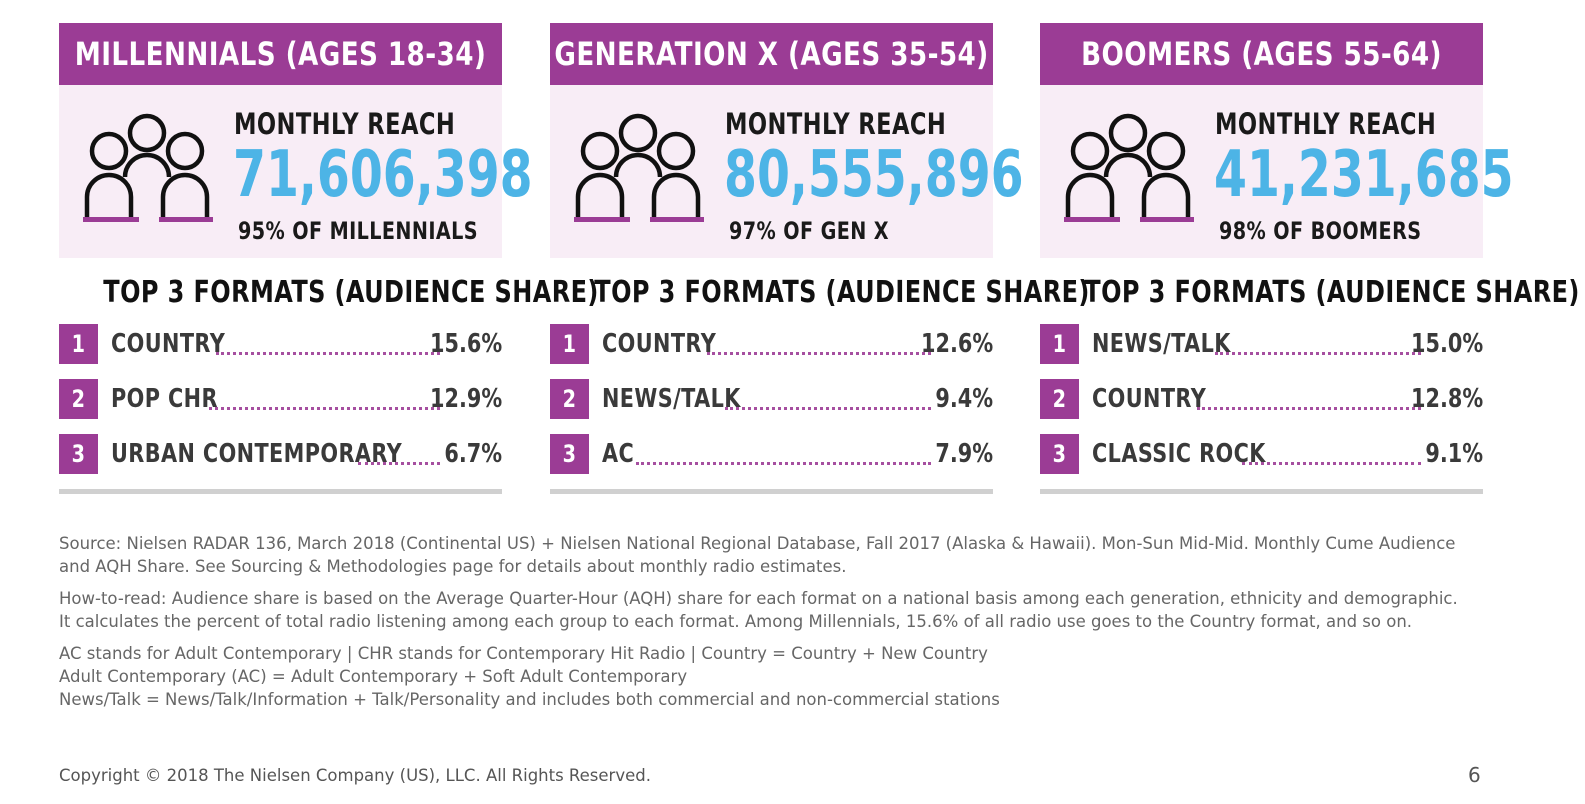 The width and height of the screenshot is (1585, 804). What do you see at coordinates (1454, 454) in the screenshot?
I see `format-share: 9.1%` at bounding box center [1454, 454].